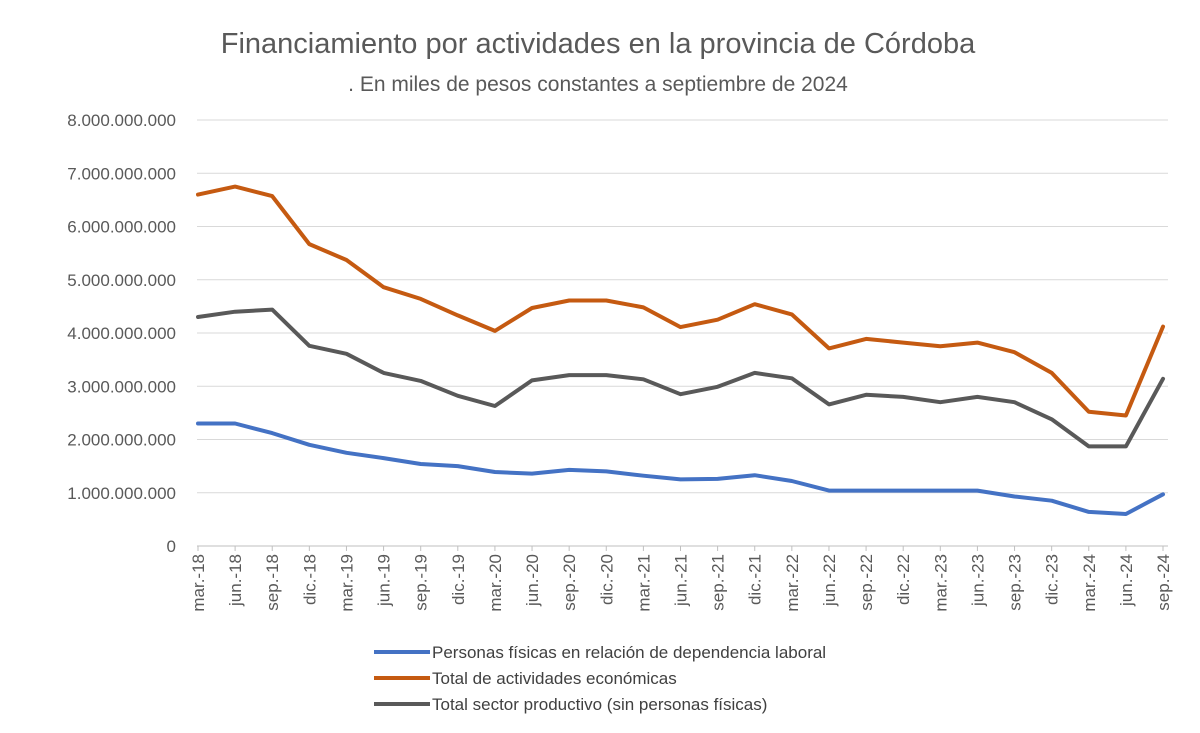 This screenshot has height=733, width=1200. What do you see at coordinates (458, 579) in the screenshot?
I see `x-tick-label: dic.-19` at bounding box center [458, 579].